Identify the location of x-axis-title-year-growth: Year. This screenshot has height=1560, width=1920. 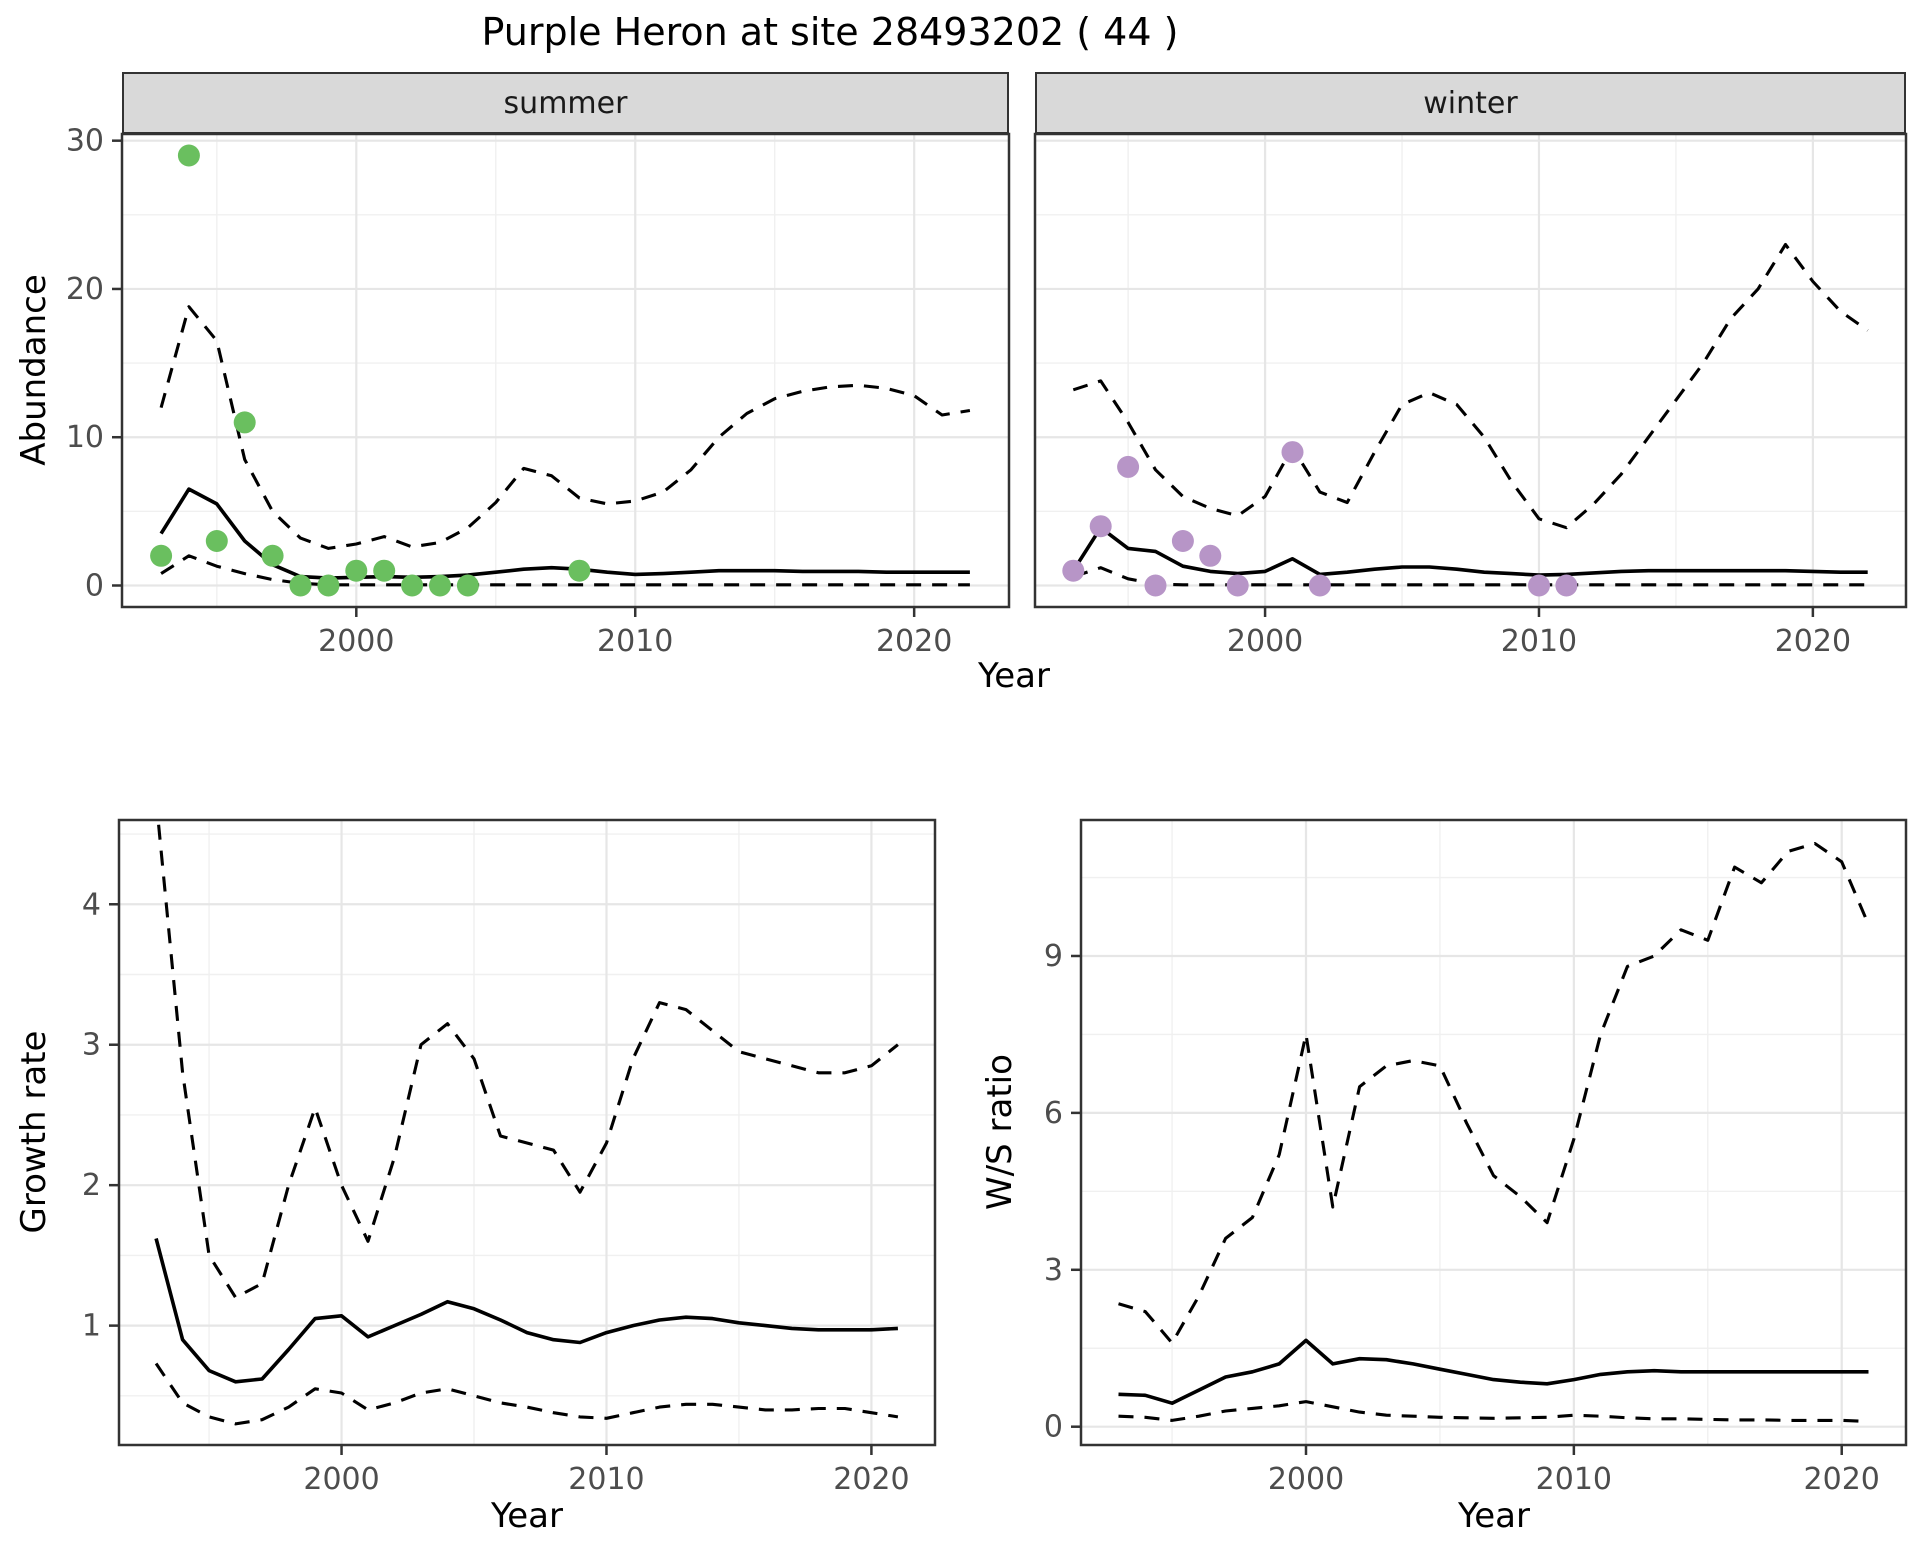
(527, 1516).